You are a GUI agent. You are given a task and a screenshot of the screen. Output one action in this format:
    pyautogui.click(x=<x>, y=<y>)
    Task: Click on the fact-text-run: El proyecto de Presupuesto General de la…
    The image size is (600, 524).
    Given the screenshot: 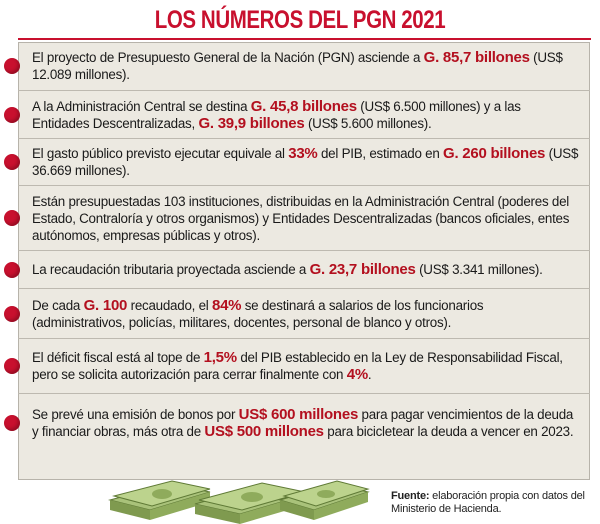 What is the action you would take?
    pyautogui.click(x=228, y=57)
    